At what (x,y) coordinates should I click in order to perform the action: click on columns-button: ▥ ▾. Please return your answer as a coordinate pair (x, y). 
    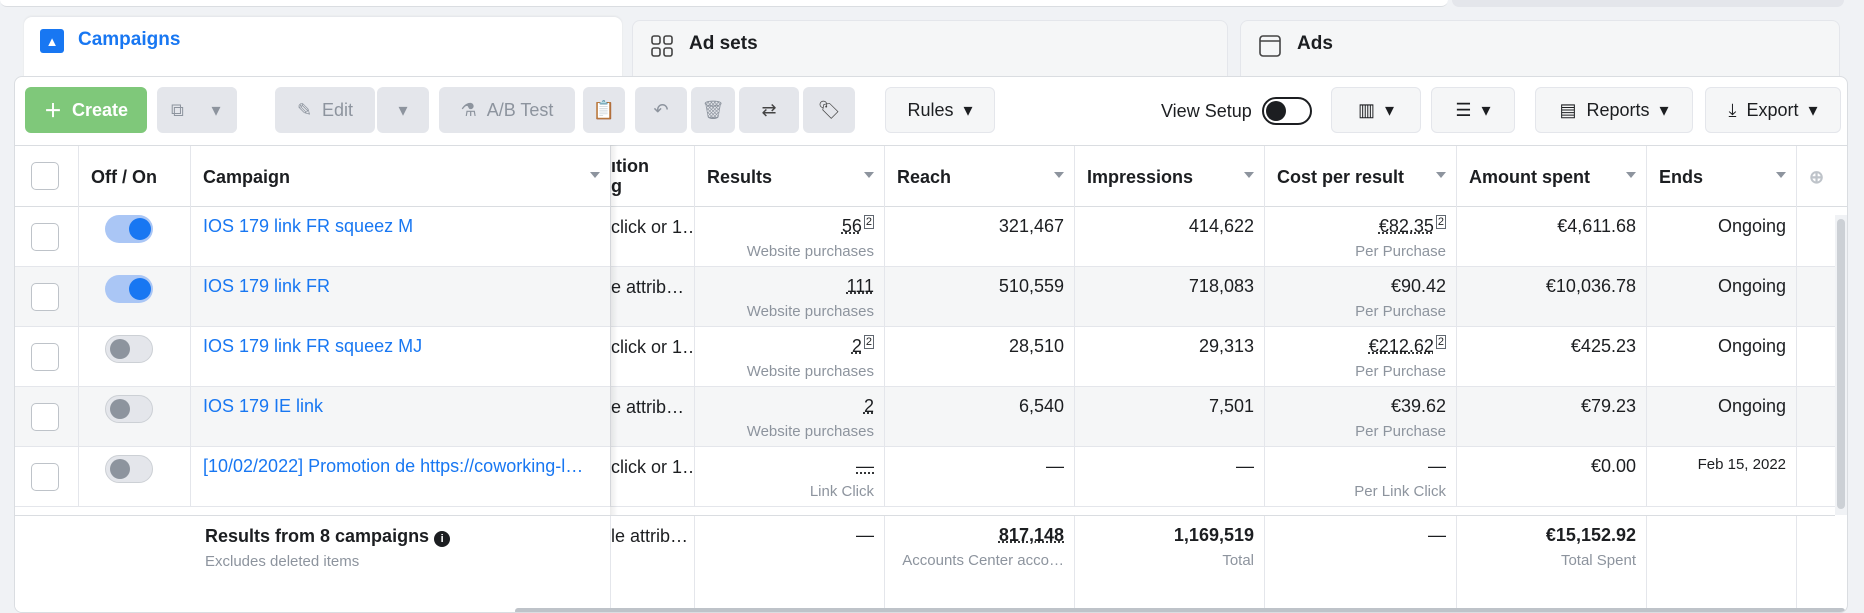
    Looking at the image, I should click on (1376, 110).